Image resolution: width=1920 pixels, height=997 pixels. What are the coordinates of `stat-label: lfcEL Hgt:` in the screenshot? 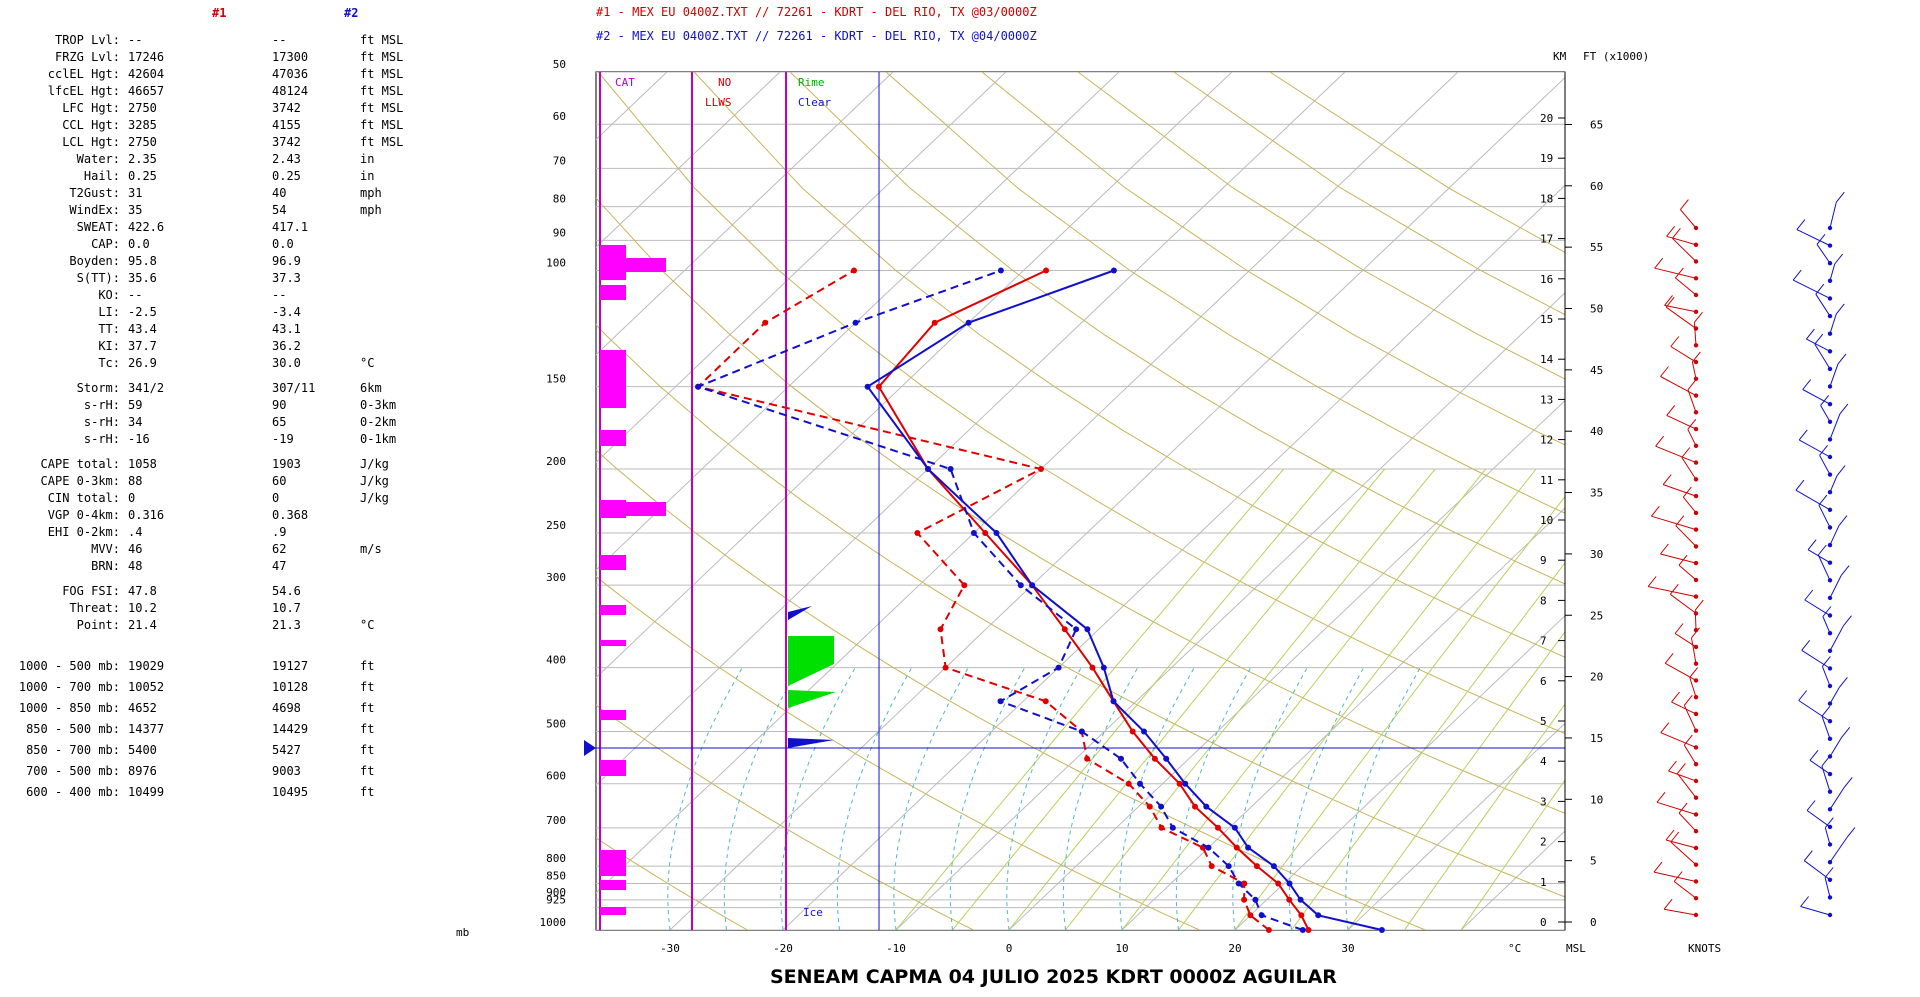 It's located at (83, 91).